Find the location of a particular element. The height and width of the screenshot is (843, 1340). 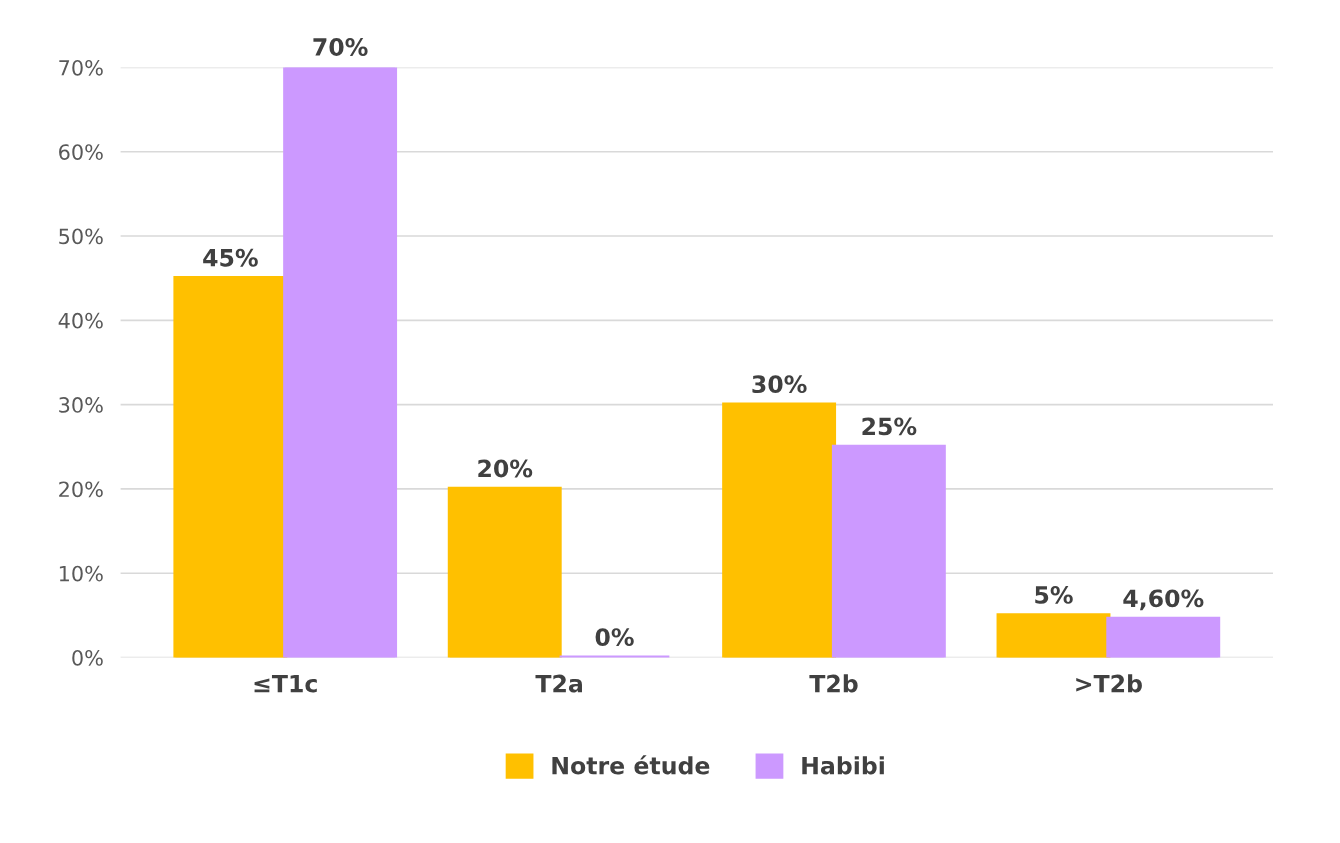

data-label: 4,60% is located at coordinates (1163, 600).